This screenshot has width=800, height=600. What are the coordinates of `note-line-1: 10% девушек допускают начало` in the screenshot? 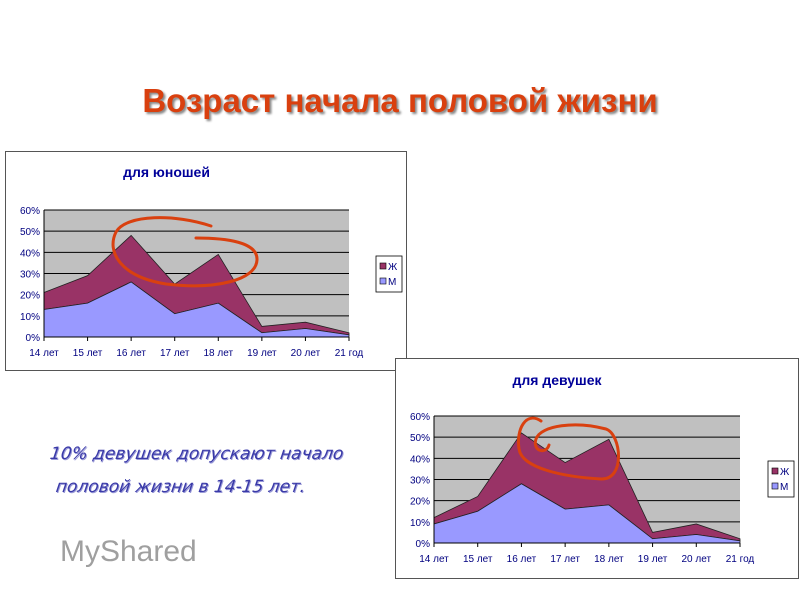 It's located at (196, 454).